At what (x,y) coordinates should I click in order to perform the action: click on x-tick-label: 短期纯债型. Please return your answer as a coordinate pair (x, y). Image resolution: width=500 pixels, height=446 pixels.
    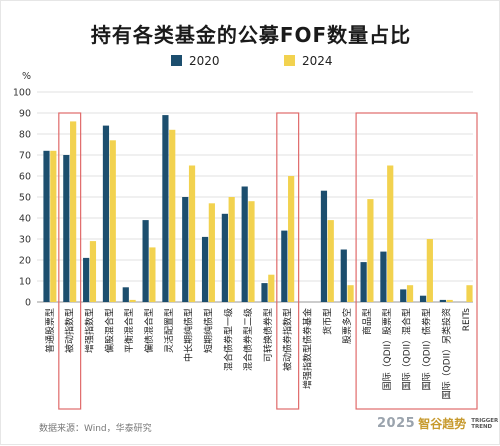
    Looking at the image, I should click on (208, 330).